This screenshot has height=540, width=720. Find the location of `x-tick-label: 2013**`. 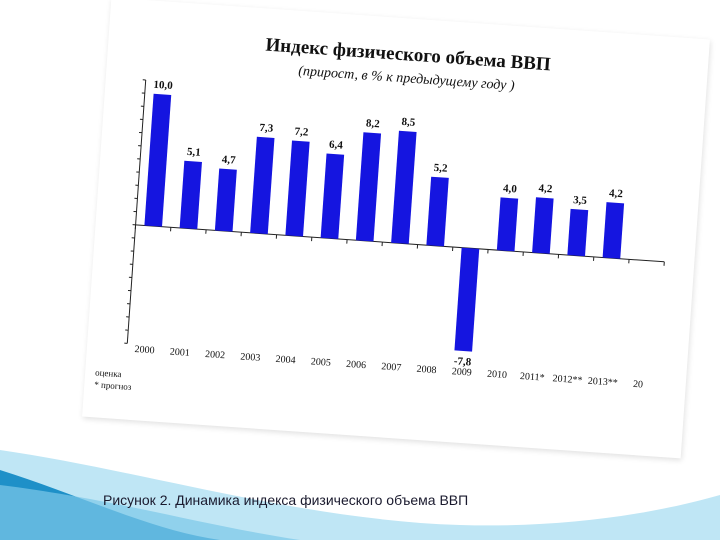

x-tick-label: 2013** is located at coordinates (602, 382).